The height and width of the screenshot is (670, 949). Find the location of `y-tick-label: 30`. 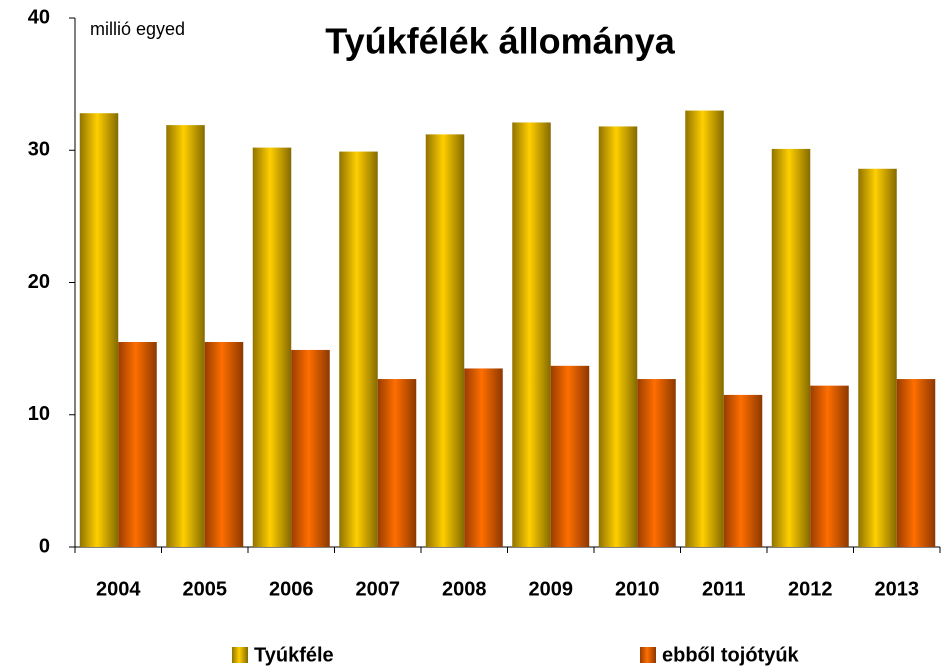

y-tick-label: 30 is located at coordinates (39, 150).